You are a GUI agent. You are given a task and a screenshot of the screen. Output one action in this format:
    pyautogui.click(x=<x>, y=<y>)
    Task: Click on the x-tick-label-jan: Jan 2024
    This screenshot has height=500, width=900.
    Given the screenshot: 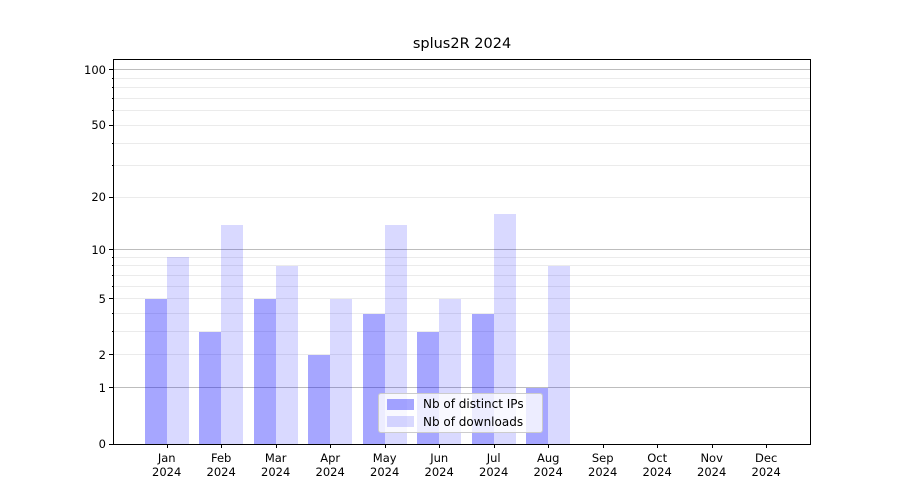 What is the action you would take?
    pyautogui.click(x=167, y=465)
    